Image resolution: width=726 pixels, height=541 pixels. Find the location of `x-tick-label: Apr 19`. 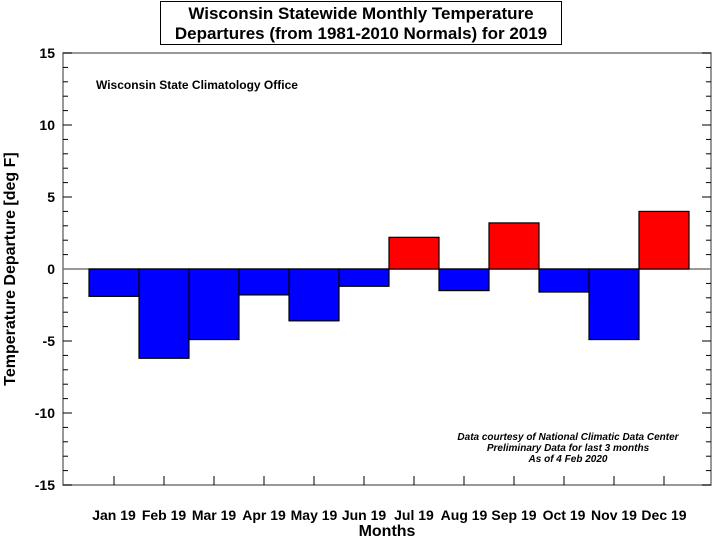

x-tick-label: Apr 19 is located at coordinates (264, 515).